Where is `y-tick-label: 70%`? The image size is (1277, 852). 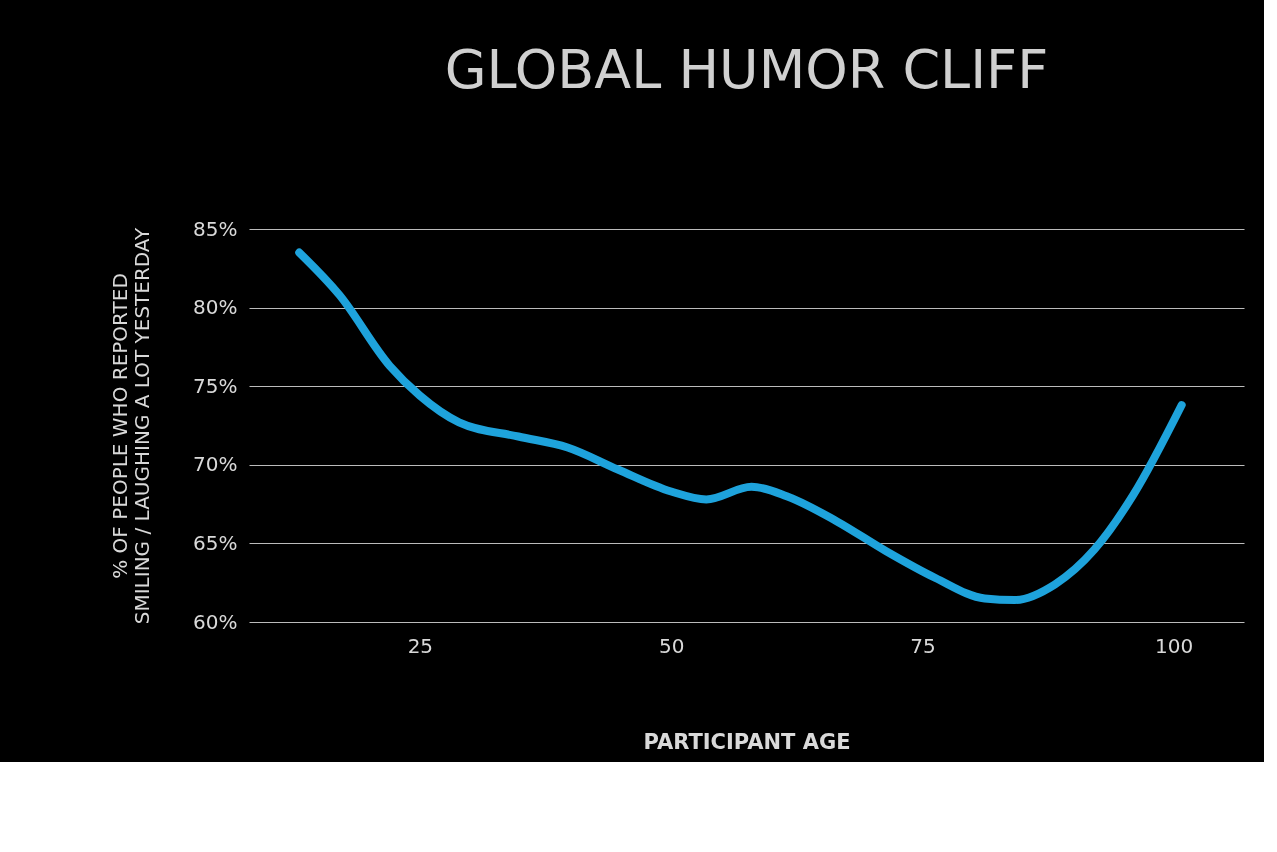
y-tick-label: 70% is located at coordinates (215, 464).